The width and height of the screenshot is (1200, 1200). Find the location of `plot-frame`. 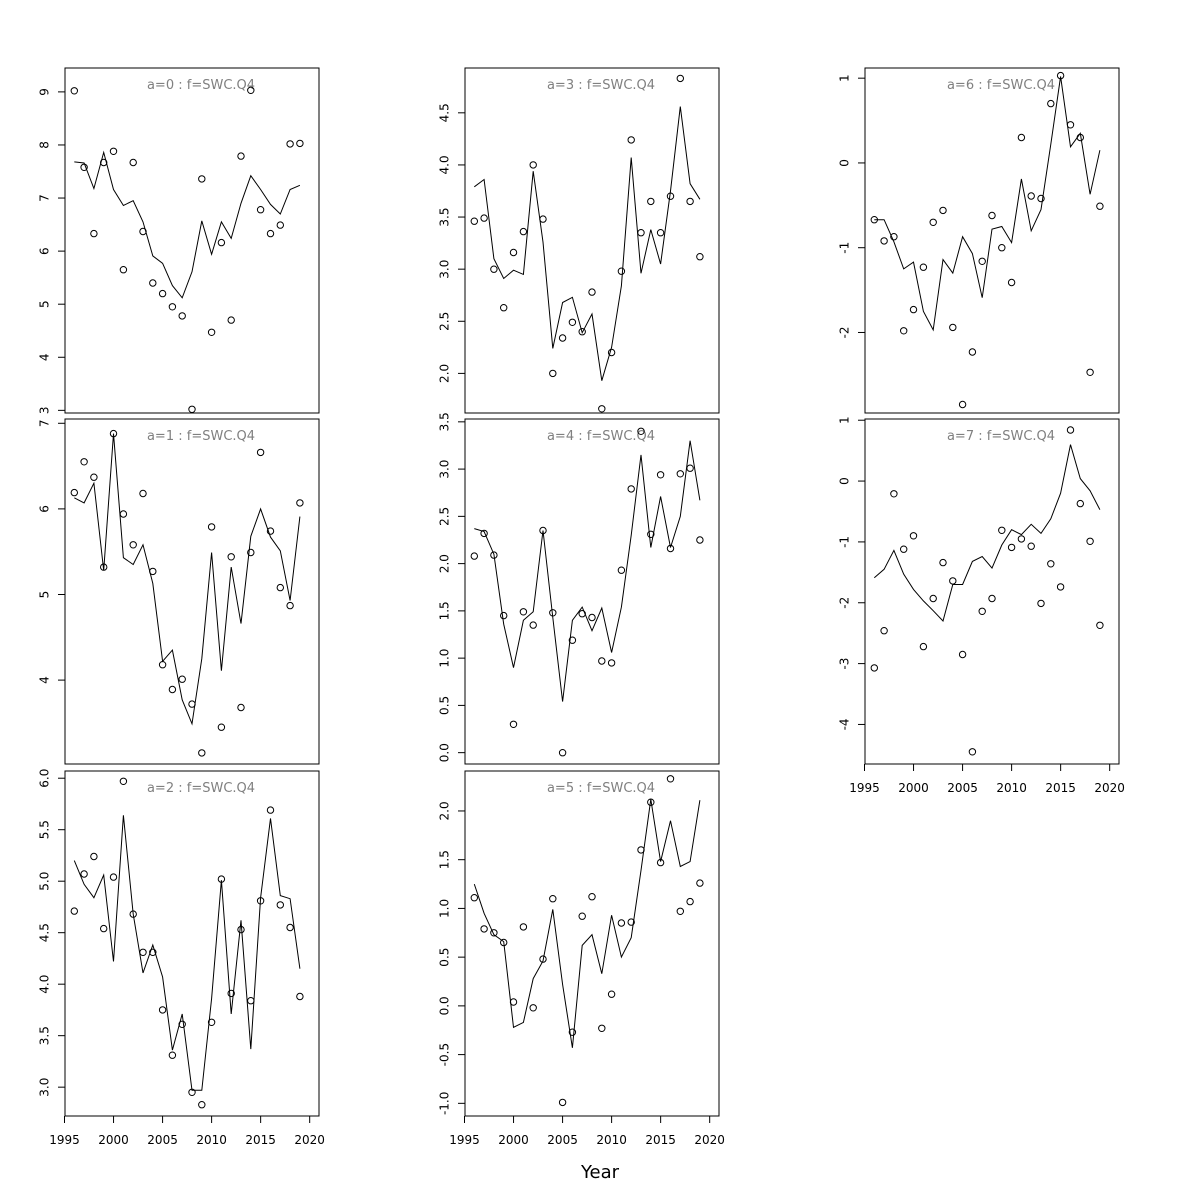

plot-frame is located at coordinates (592, 943).